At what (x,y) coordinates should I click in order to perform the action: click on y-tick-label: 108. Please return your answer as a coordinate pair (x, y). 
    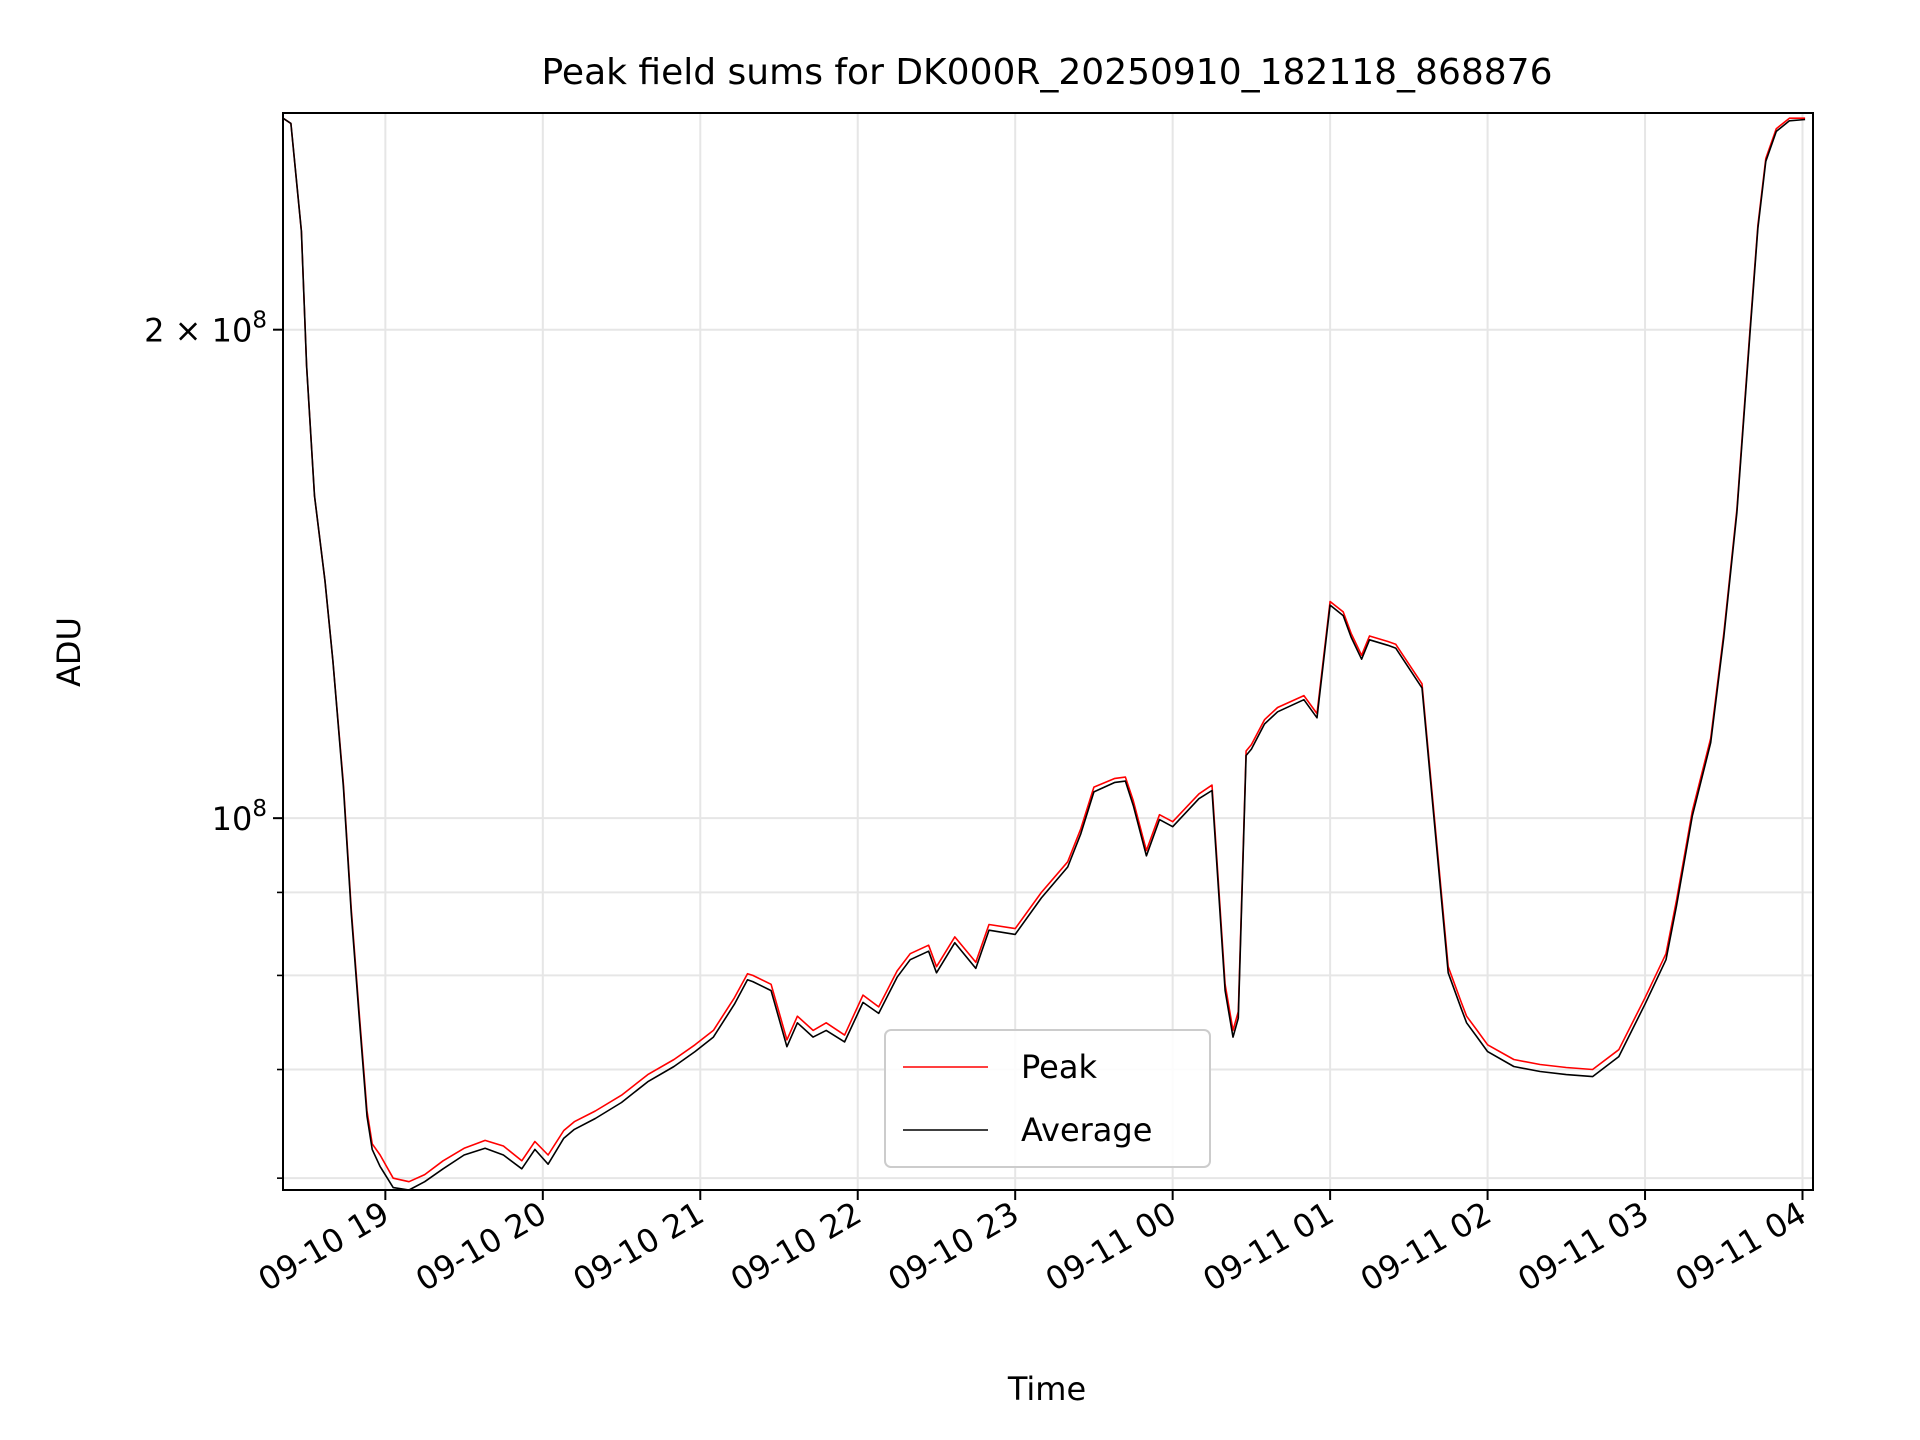
    Looking at the image, I should click on (239, 817).